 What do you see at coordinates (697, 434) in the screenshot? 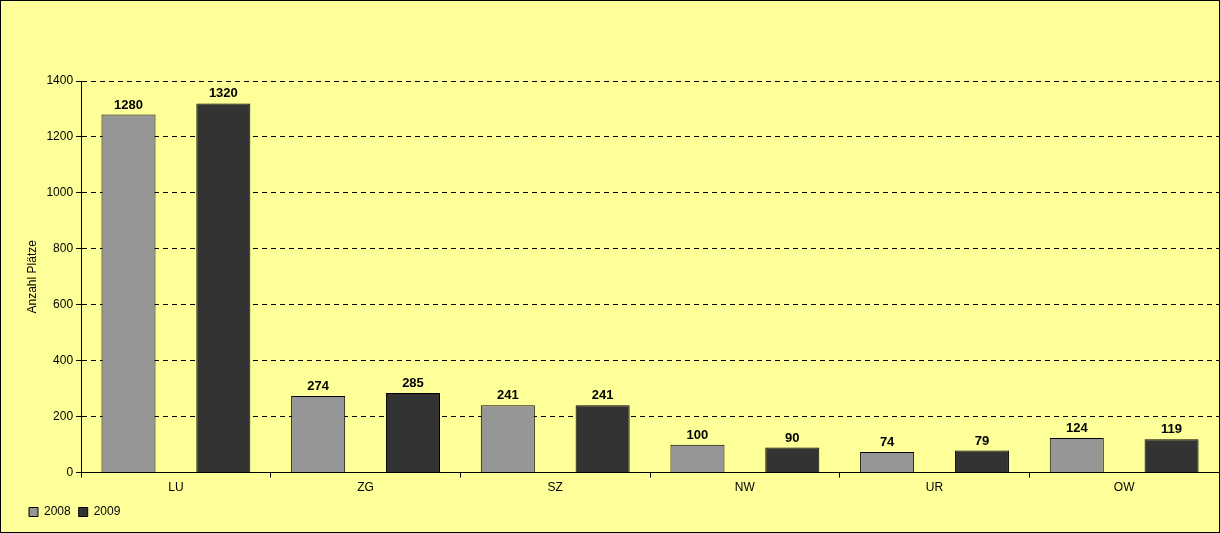
I see `data-label: 100` at bounding box center [697, 434].